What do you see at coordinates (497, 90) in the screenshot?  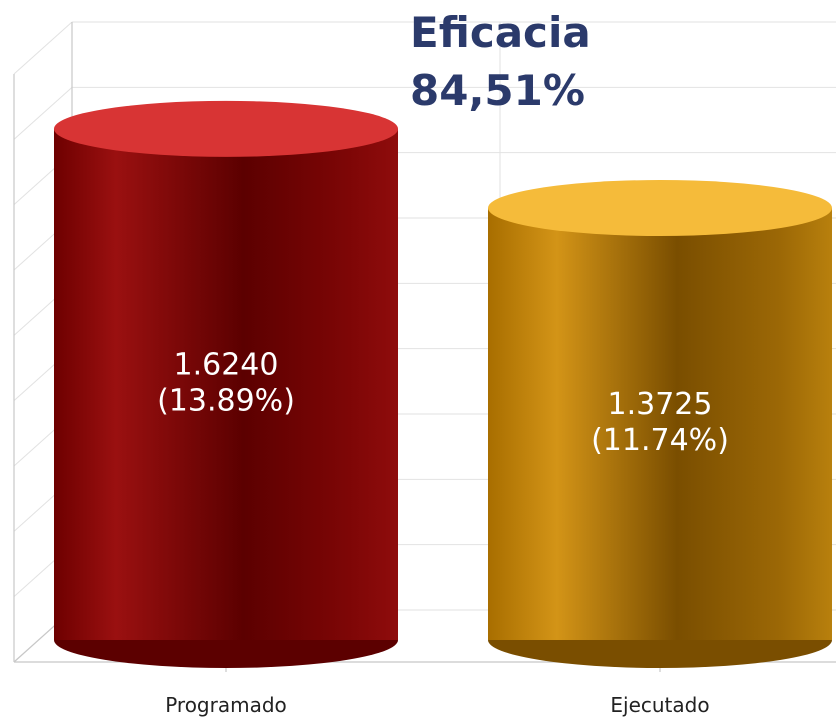 I see `chart-subtitle: 84,51%` at bounding box center [497, 90].